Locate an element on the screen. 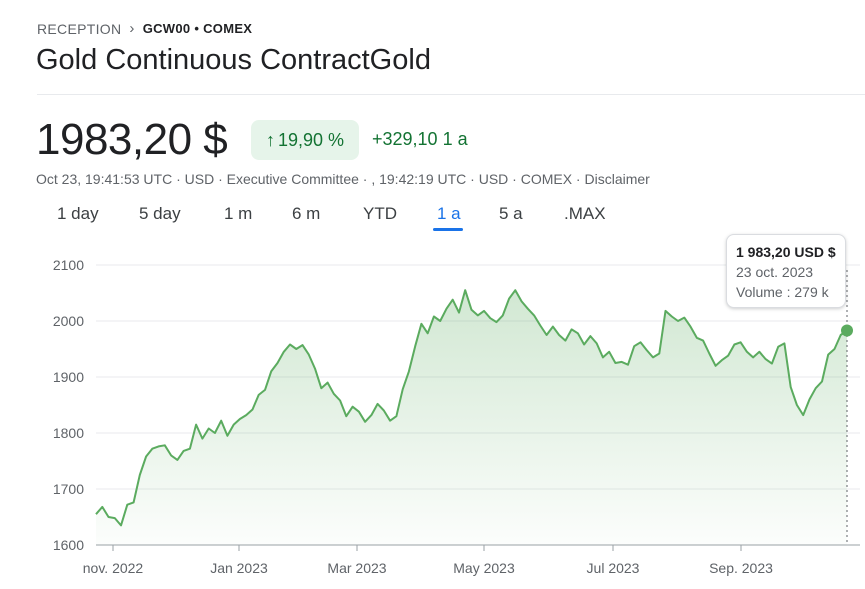 The image size is (865, 589). tab-max: .MAX is located at coordinates (585, 213).